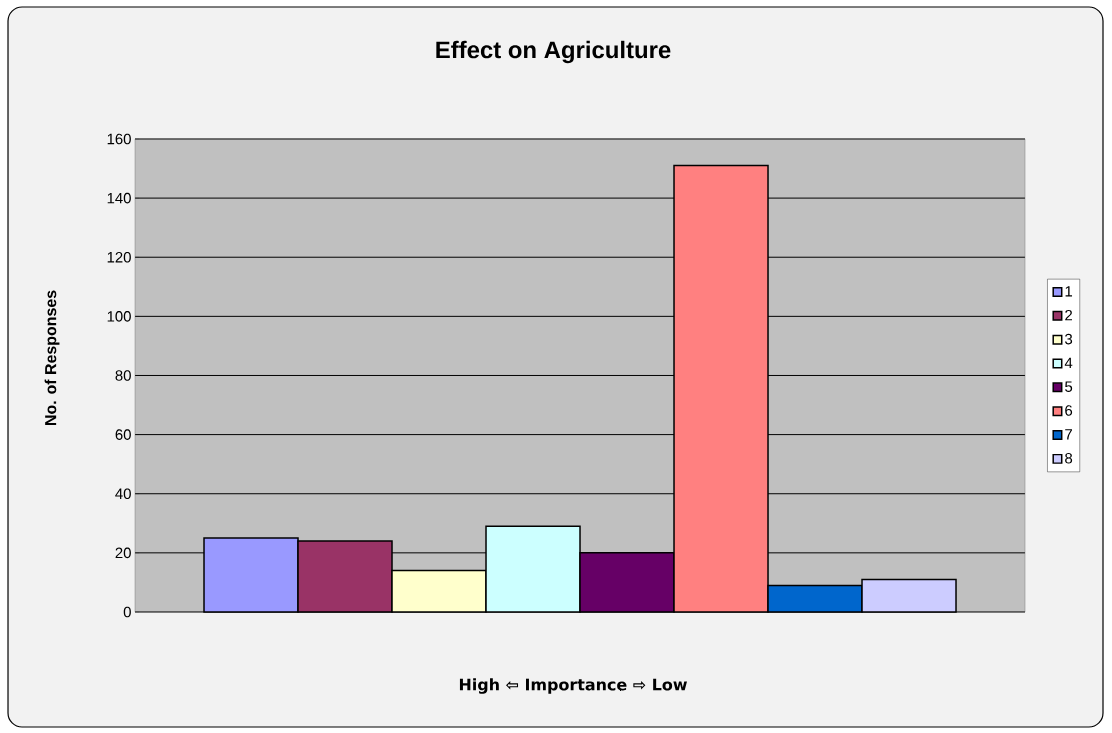 This screenshot has width=1112, height=733. What do you see at coordinates (1069, 339) in the screenshot?
I see `legend-label: 3` at bounding box center [1069, 339].